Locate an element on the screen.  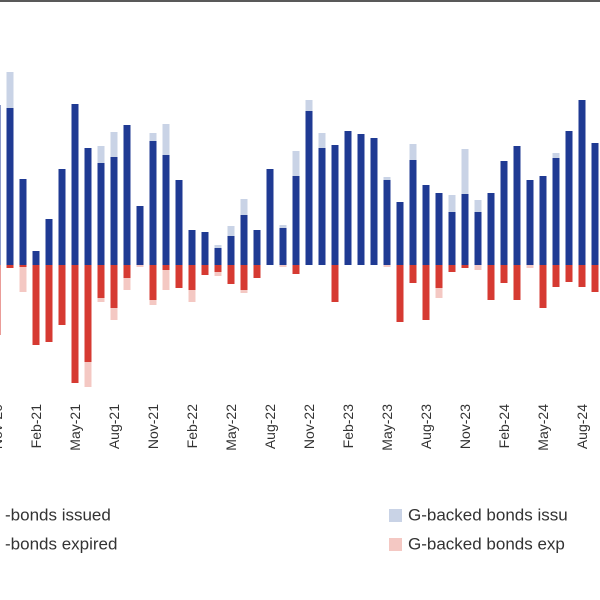
x-tick-label: May-21 is located at coordinates (75, 427).